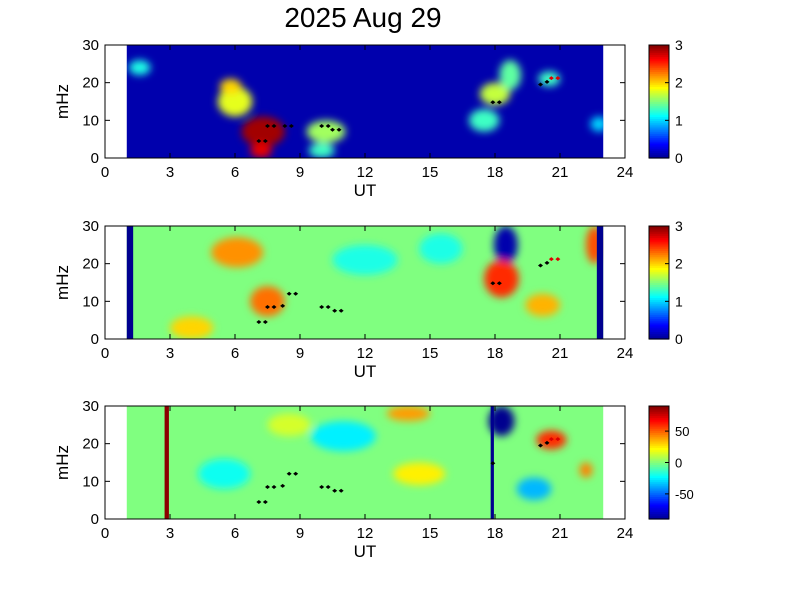 The image size is (801, 600). Describe the element at coordinates (365, 371) in the screenshot. I see `x-axis-label: UT` at that location.